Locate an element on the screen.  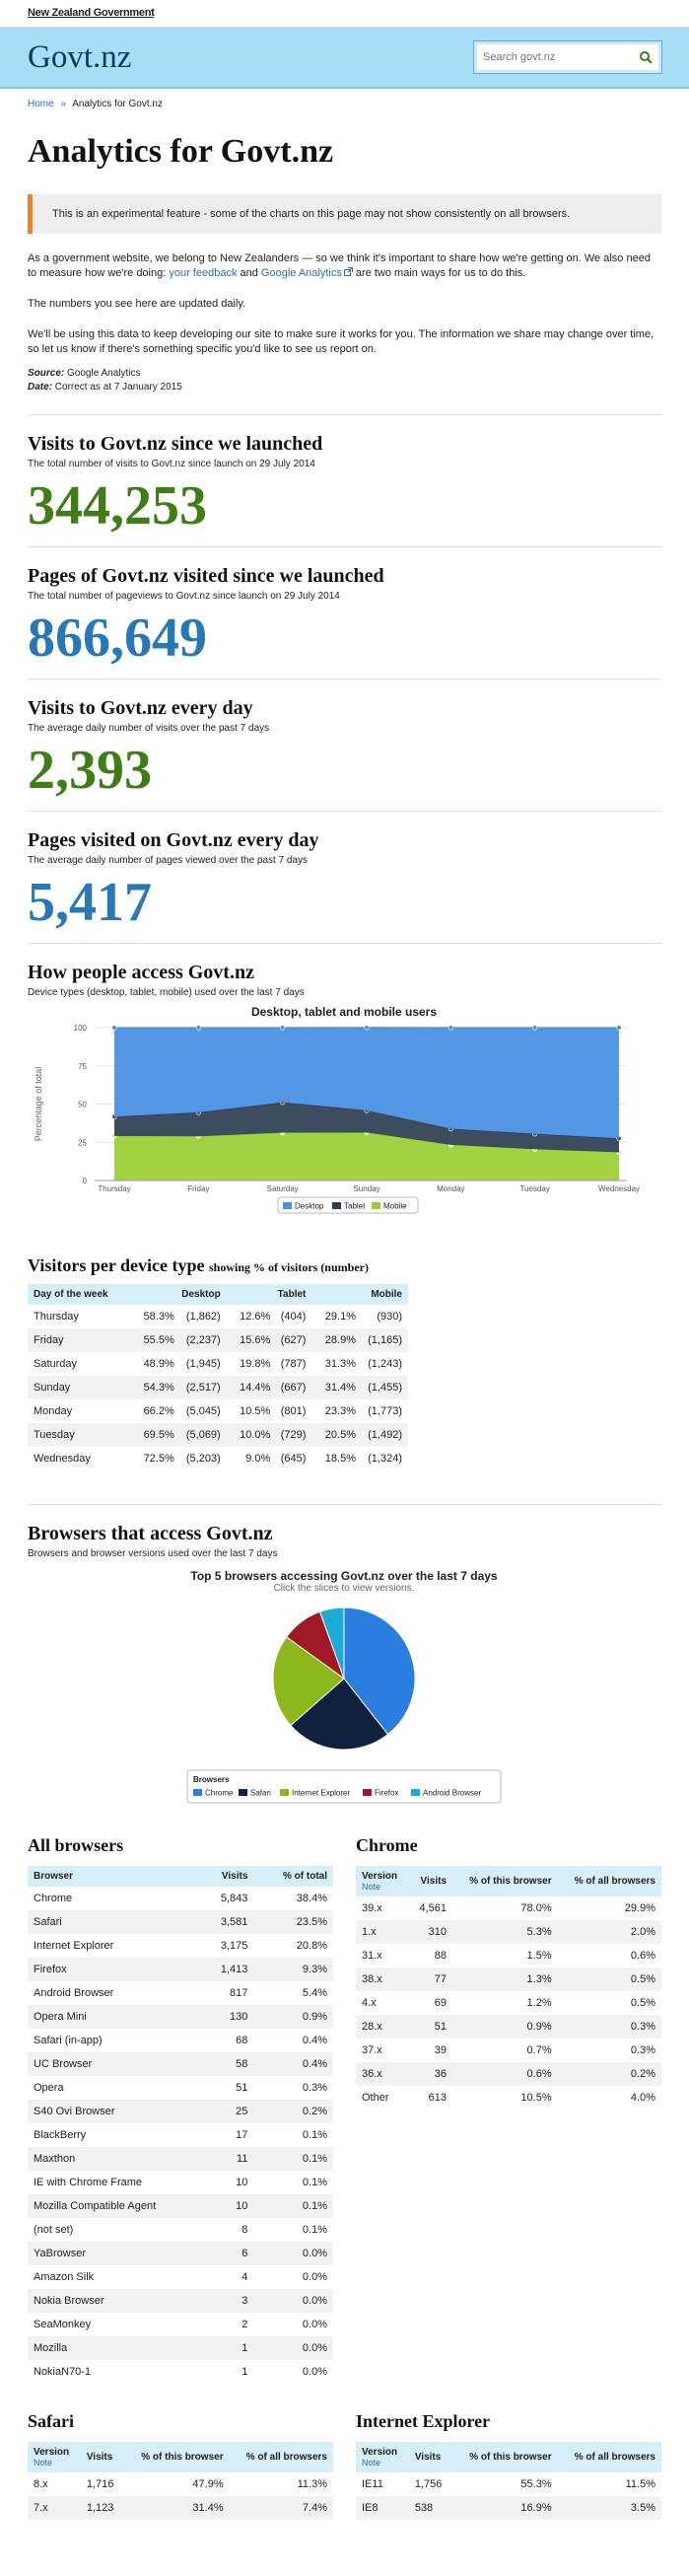
table-row: Internet Explorer 3,175 20.8% is located at coordinates (181, 1946).